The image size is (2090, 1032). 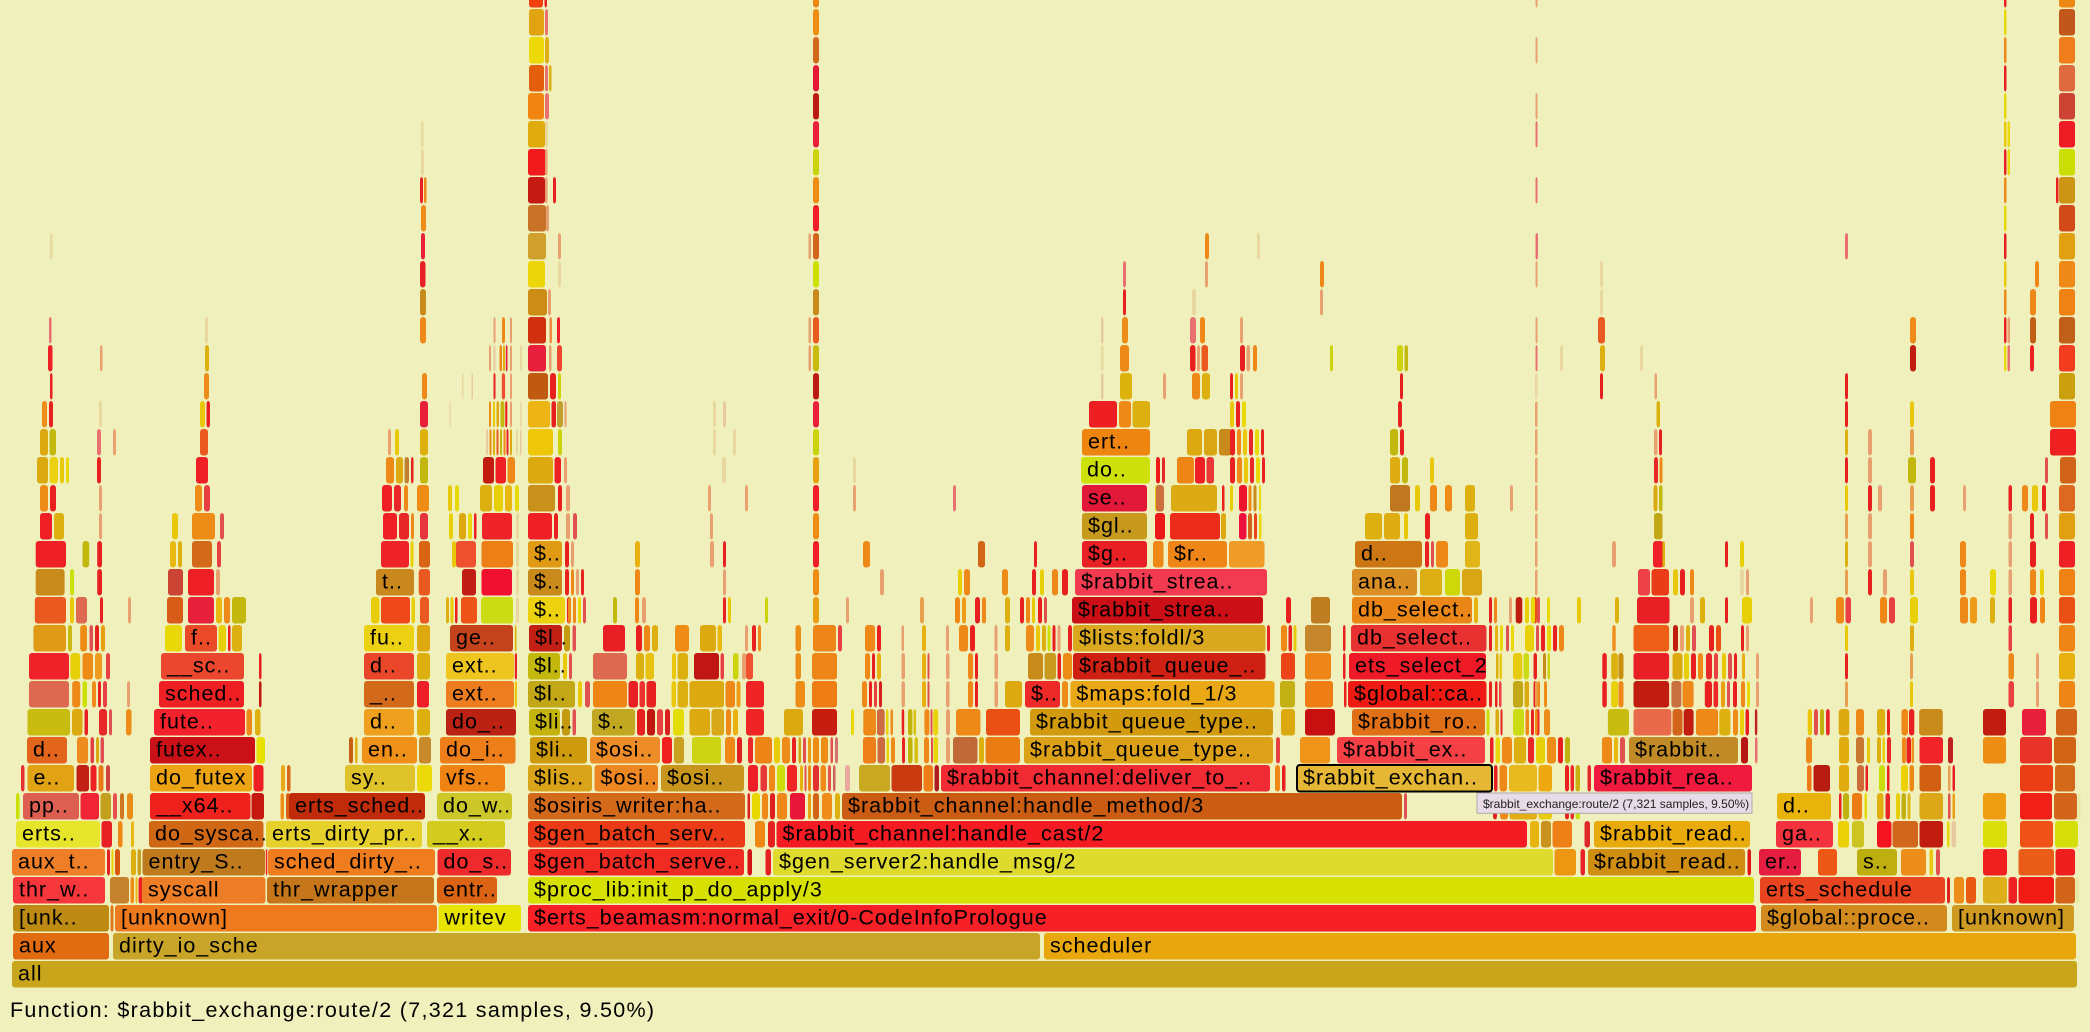 What do you see at coordinates (1384, 582) in the screenshot?
I see `svg-text: ana..` at bounding box center [1384, 582].